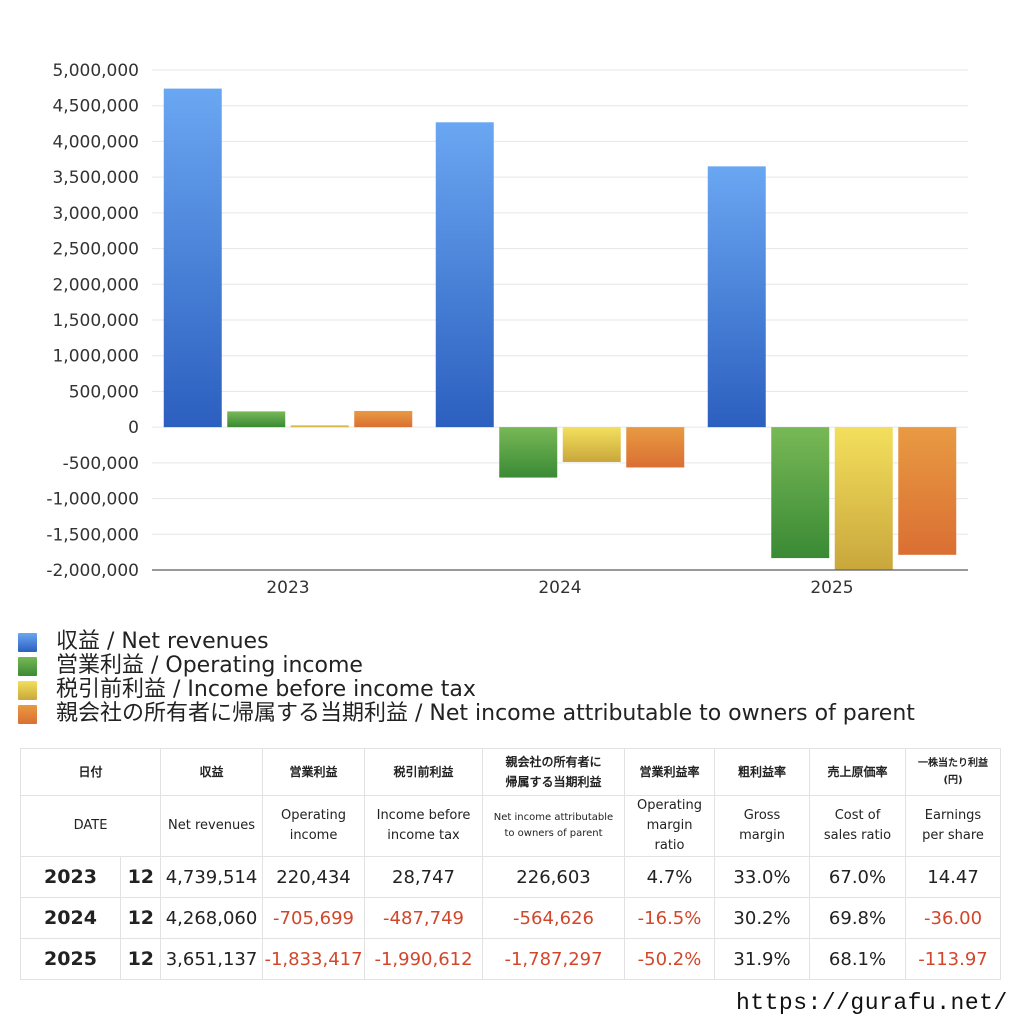  Describe the element at coordinates (424, 772) in the screenshot. I see `header-income-before-tax-ja: 税引前利益` at that location.